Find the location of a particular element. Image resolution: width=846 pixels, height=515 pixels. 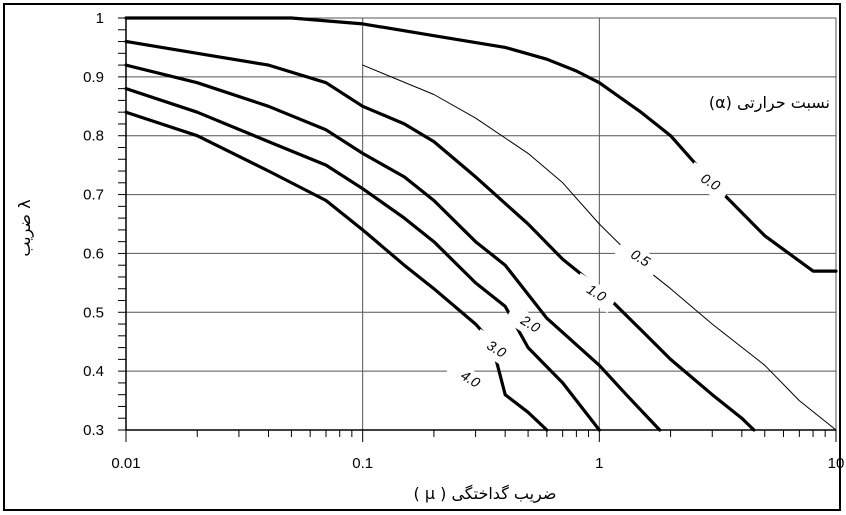

y-tick-label: 0.9 is located at coordinates (93, 77).